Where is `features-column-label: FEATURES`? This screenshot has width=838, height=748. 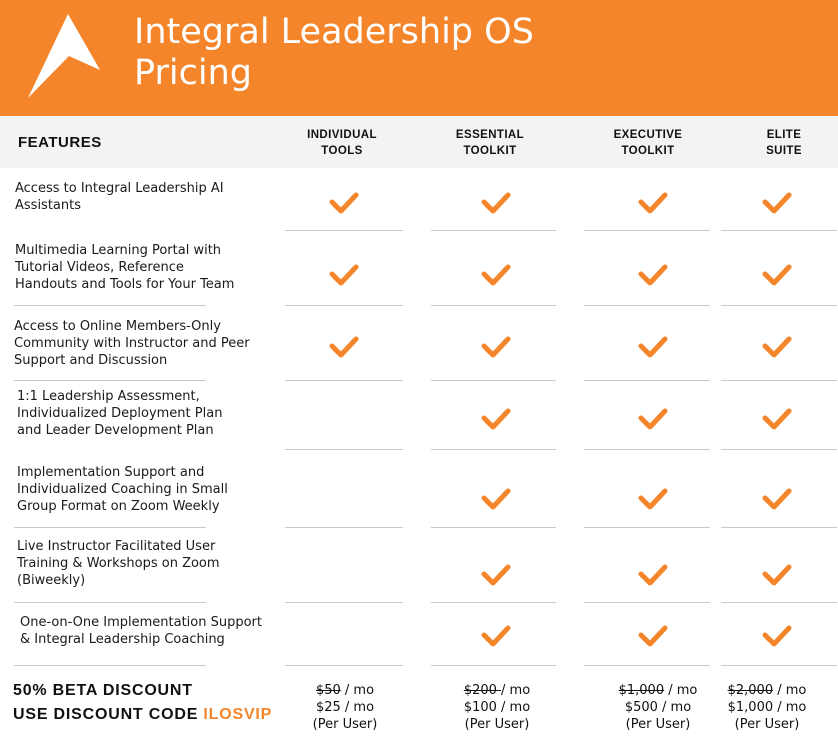 features-column-label: FEATURES is located at coordinates (60, 142).